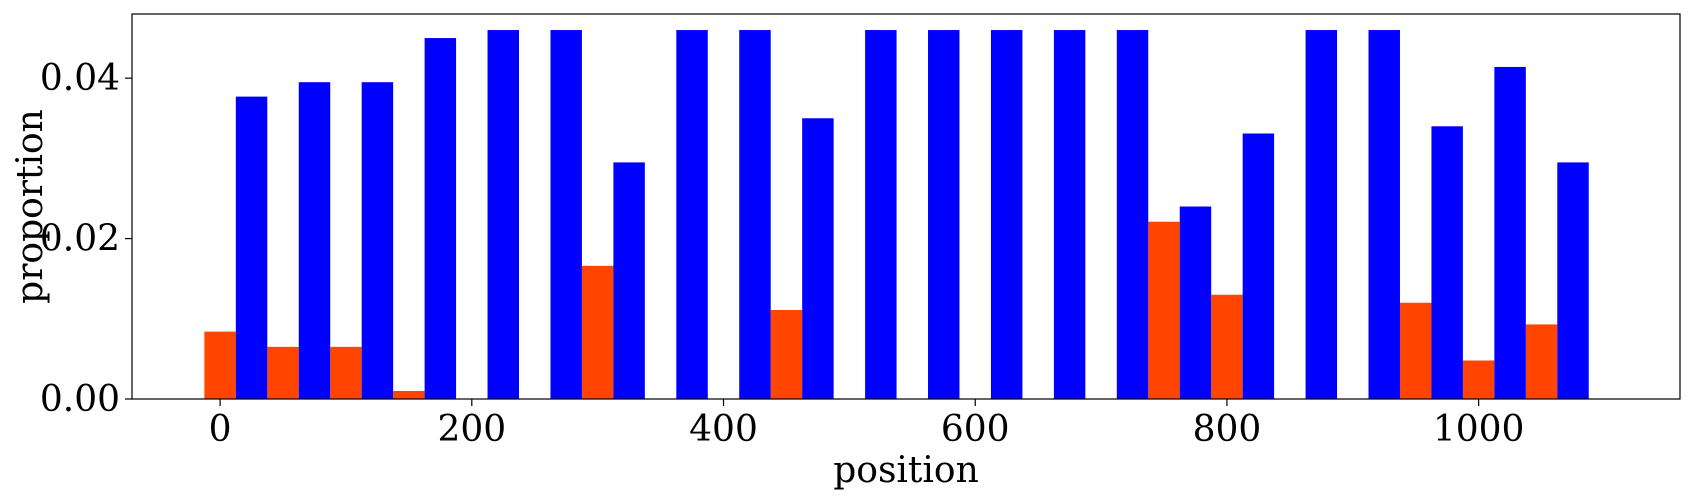  What do you see at coordinates (944, 214) in the screenshot?
I see `bar-series2-x575` at bounding box center [944, 214].